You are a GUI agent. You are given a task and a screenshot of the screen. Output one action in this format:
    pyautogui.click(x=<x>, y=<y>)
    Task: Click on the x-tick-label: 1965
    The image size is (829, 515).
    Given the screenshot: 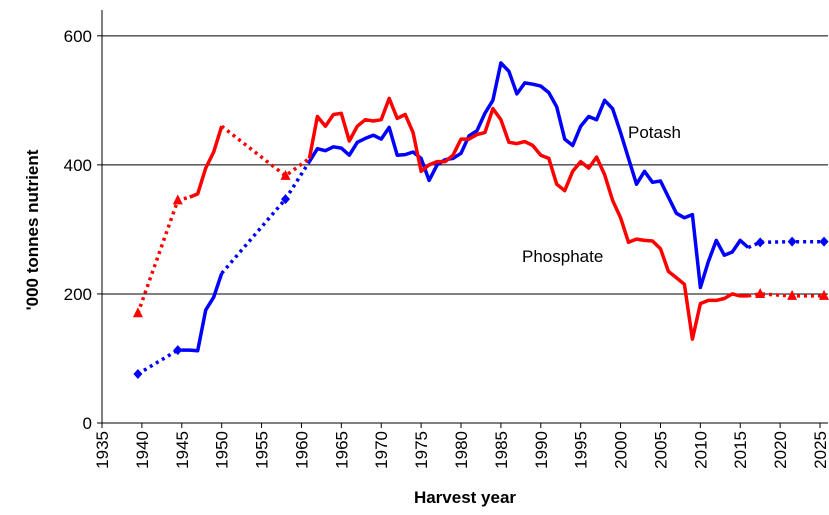 What is the action you would take?
    pyautogui.click(x=341, y=450)
    